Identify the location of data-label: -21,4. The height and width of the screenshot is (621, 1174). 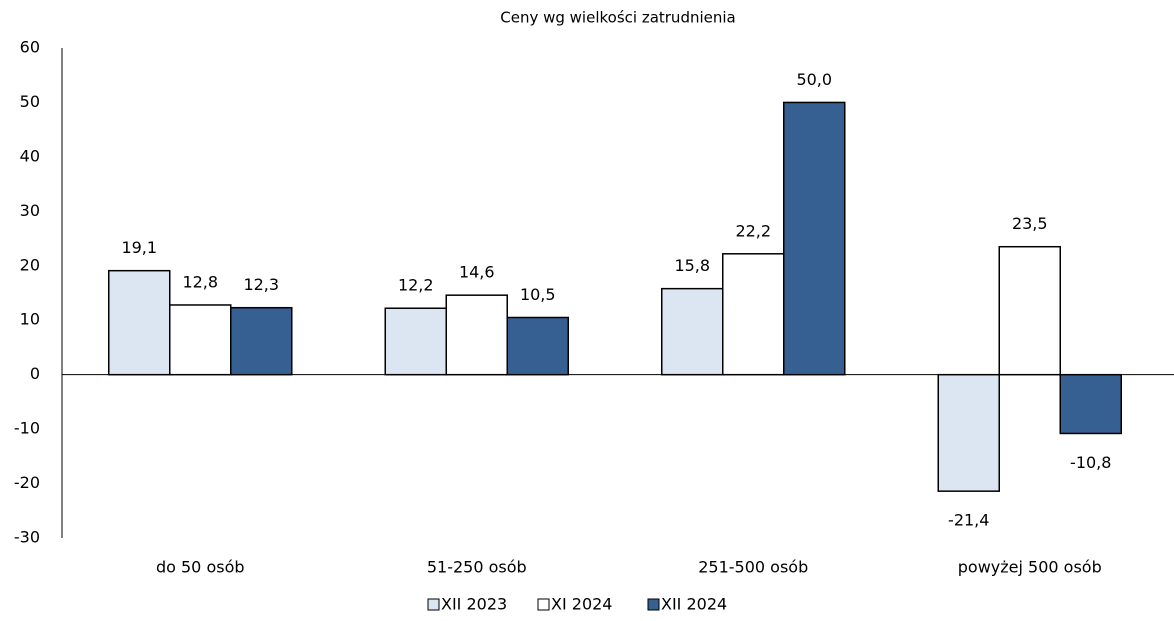
(968, 520).